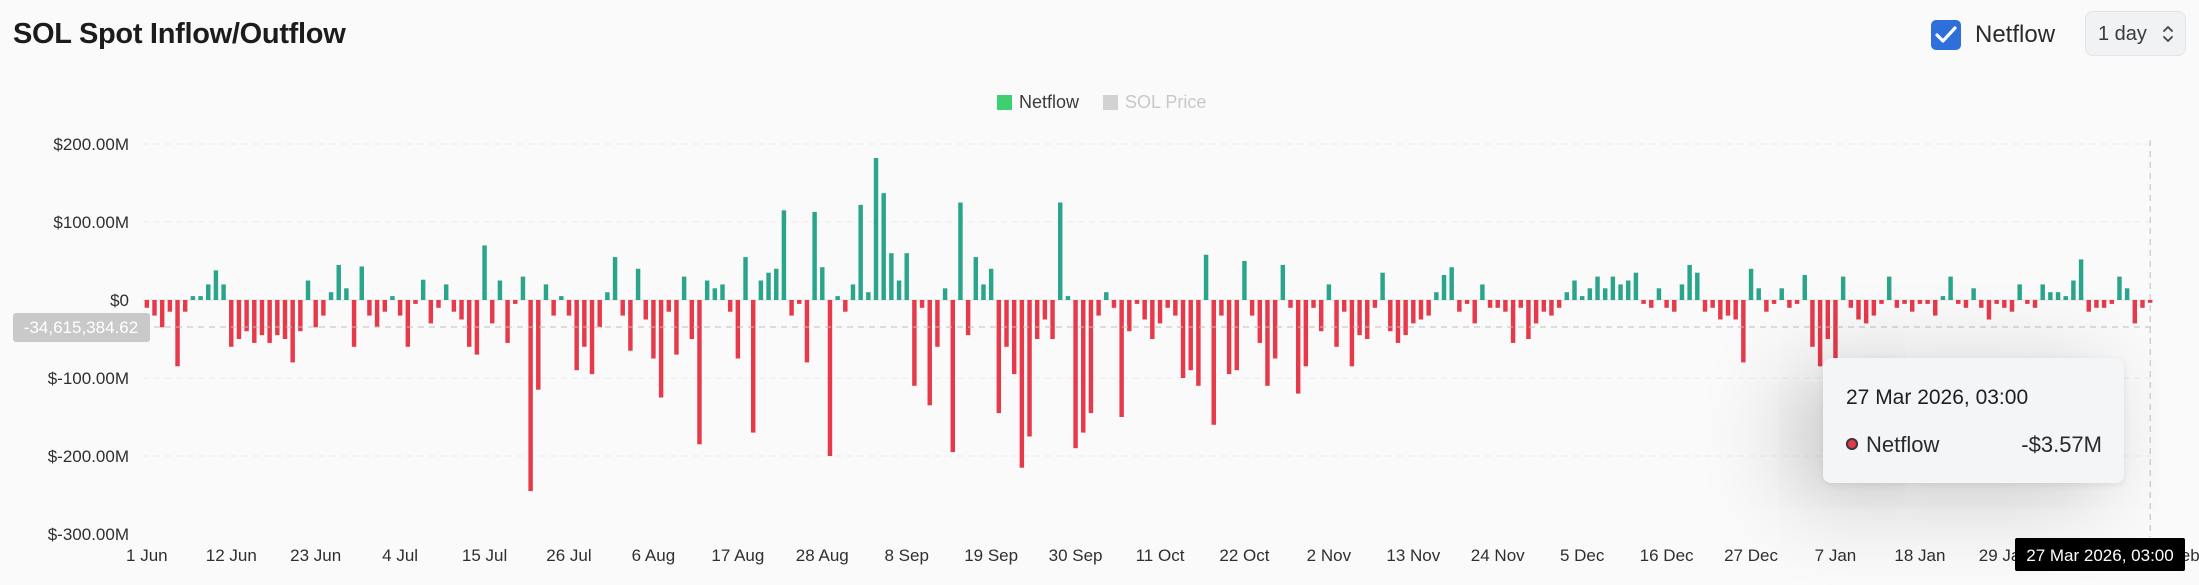 The image size is (2199, 585). I want to click on x-tick-label: 23 Jun, so click(315, 555).